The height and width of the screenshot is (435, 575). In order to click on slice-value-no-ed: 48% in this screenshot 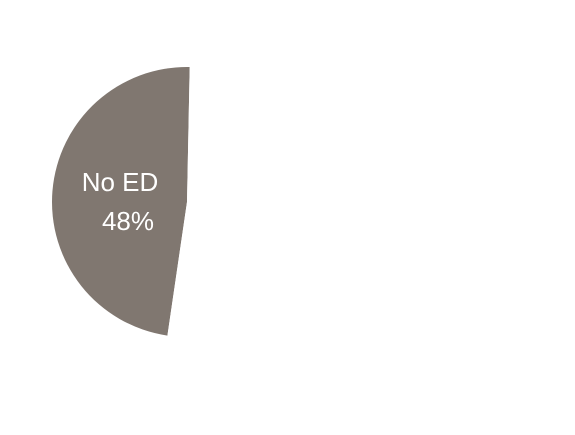, I will do `click(128, 221)`.